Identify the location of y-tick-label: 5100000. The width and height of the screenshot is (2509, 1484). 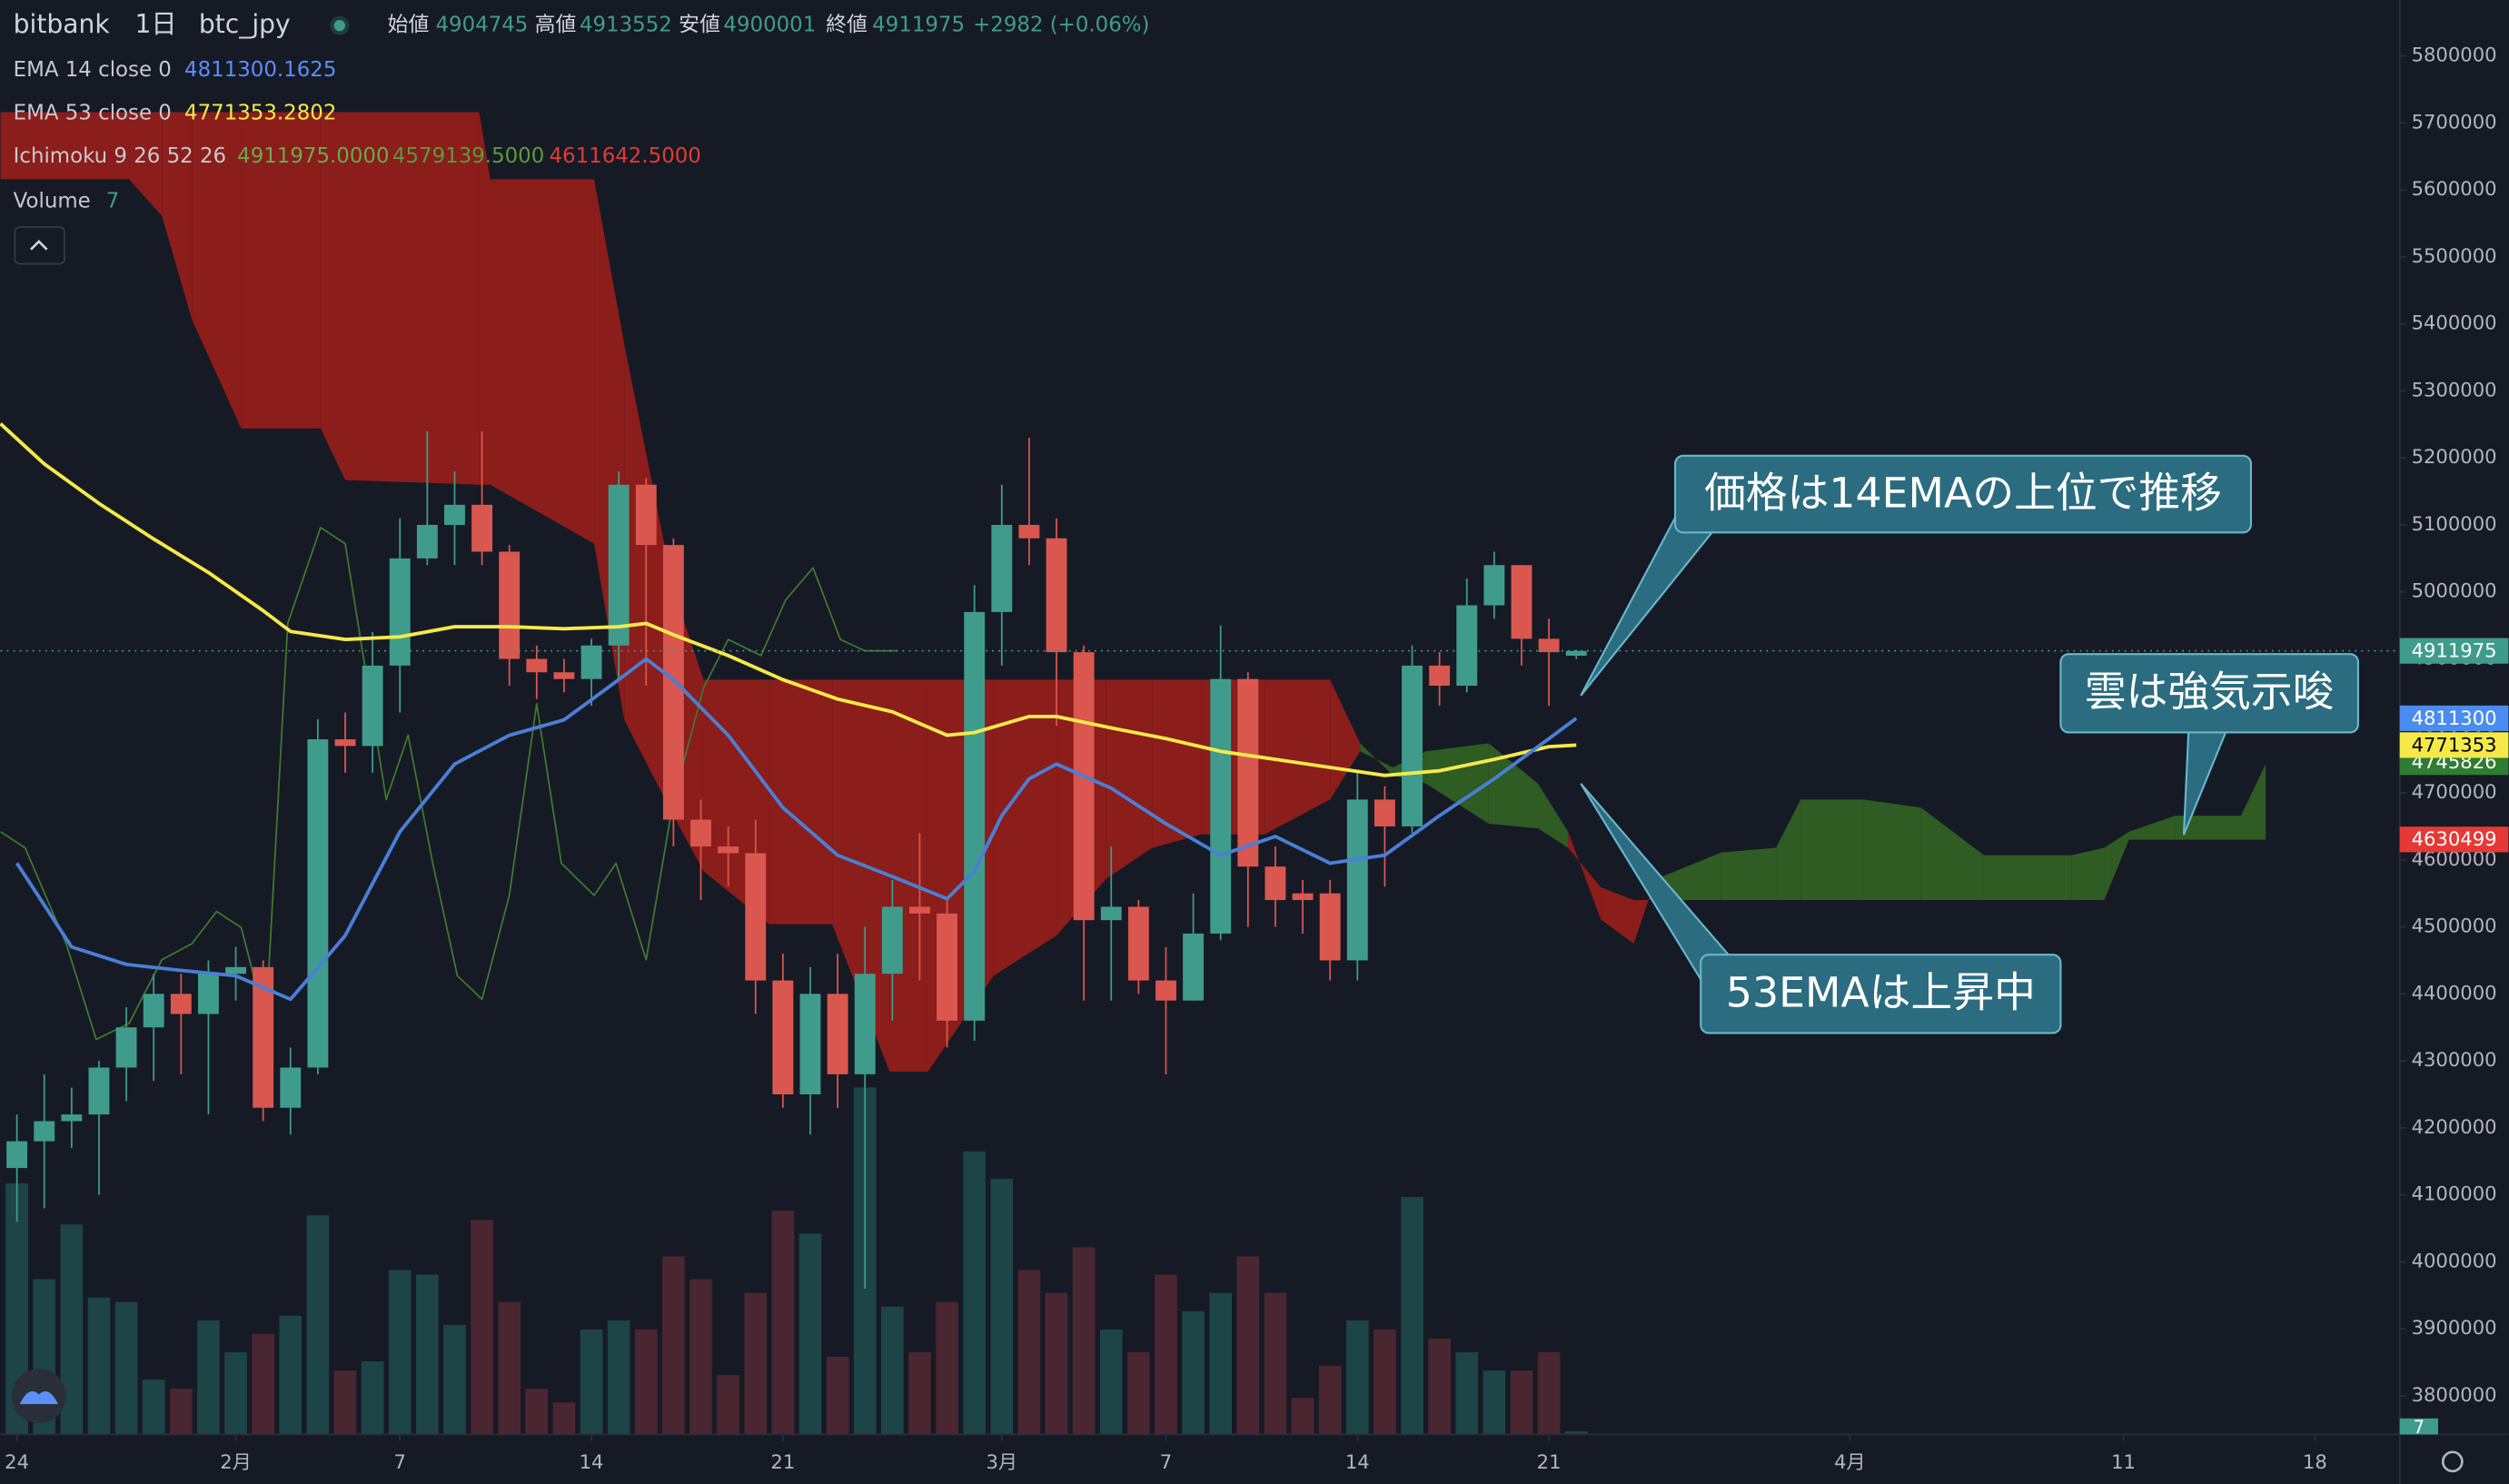
(2454, 523).